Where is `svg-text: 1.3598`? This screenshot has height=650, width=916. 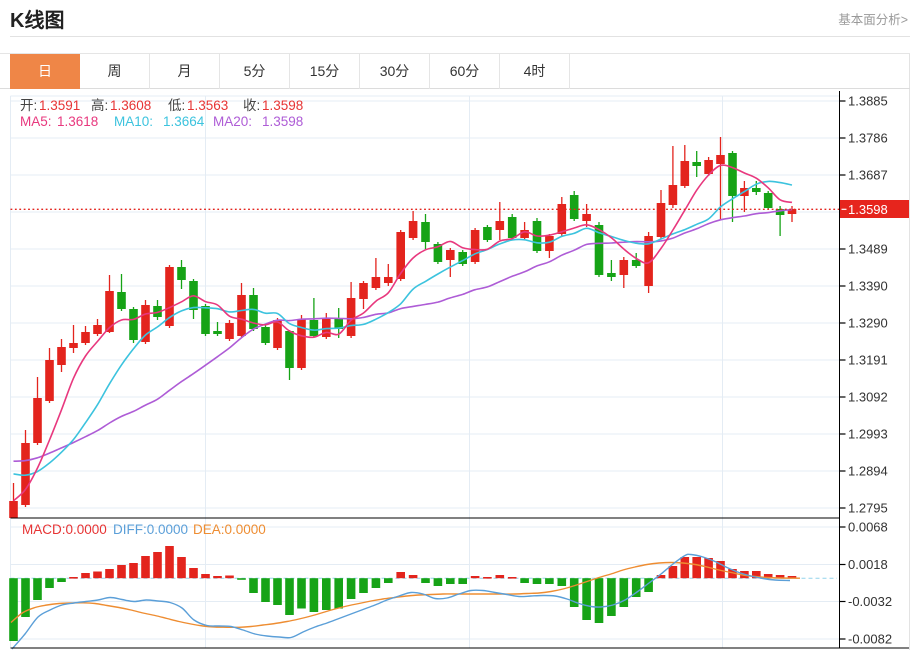
svg-text: 1.3598 is located at coordinates (868, 209).